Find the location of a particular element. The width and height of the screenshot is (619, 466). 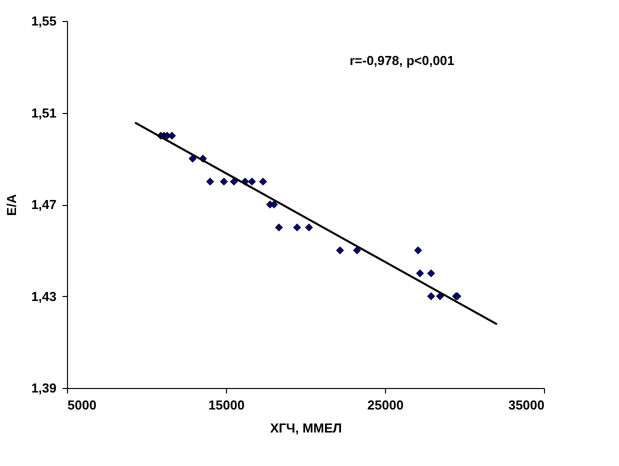

y-tick-label: 1,51 is located at coordinates (43, 112).